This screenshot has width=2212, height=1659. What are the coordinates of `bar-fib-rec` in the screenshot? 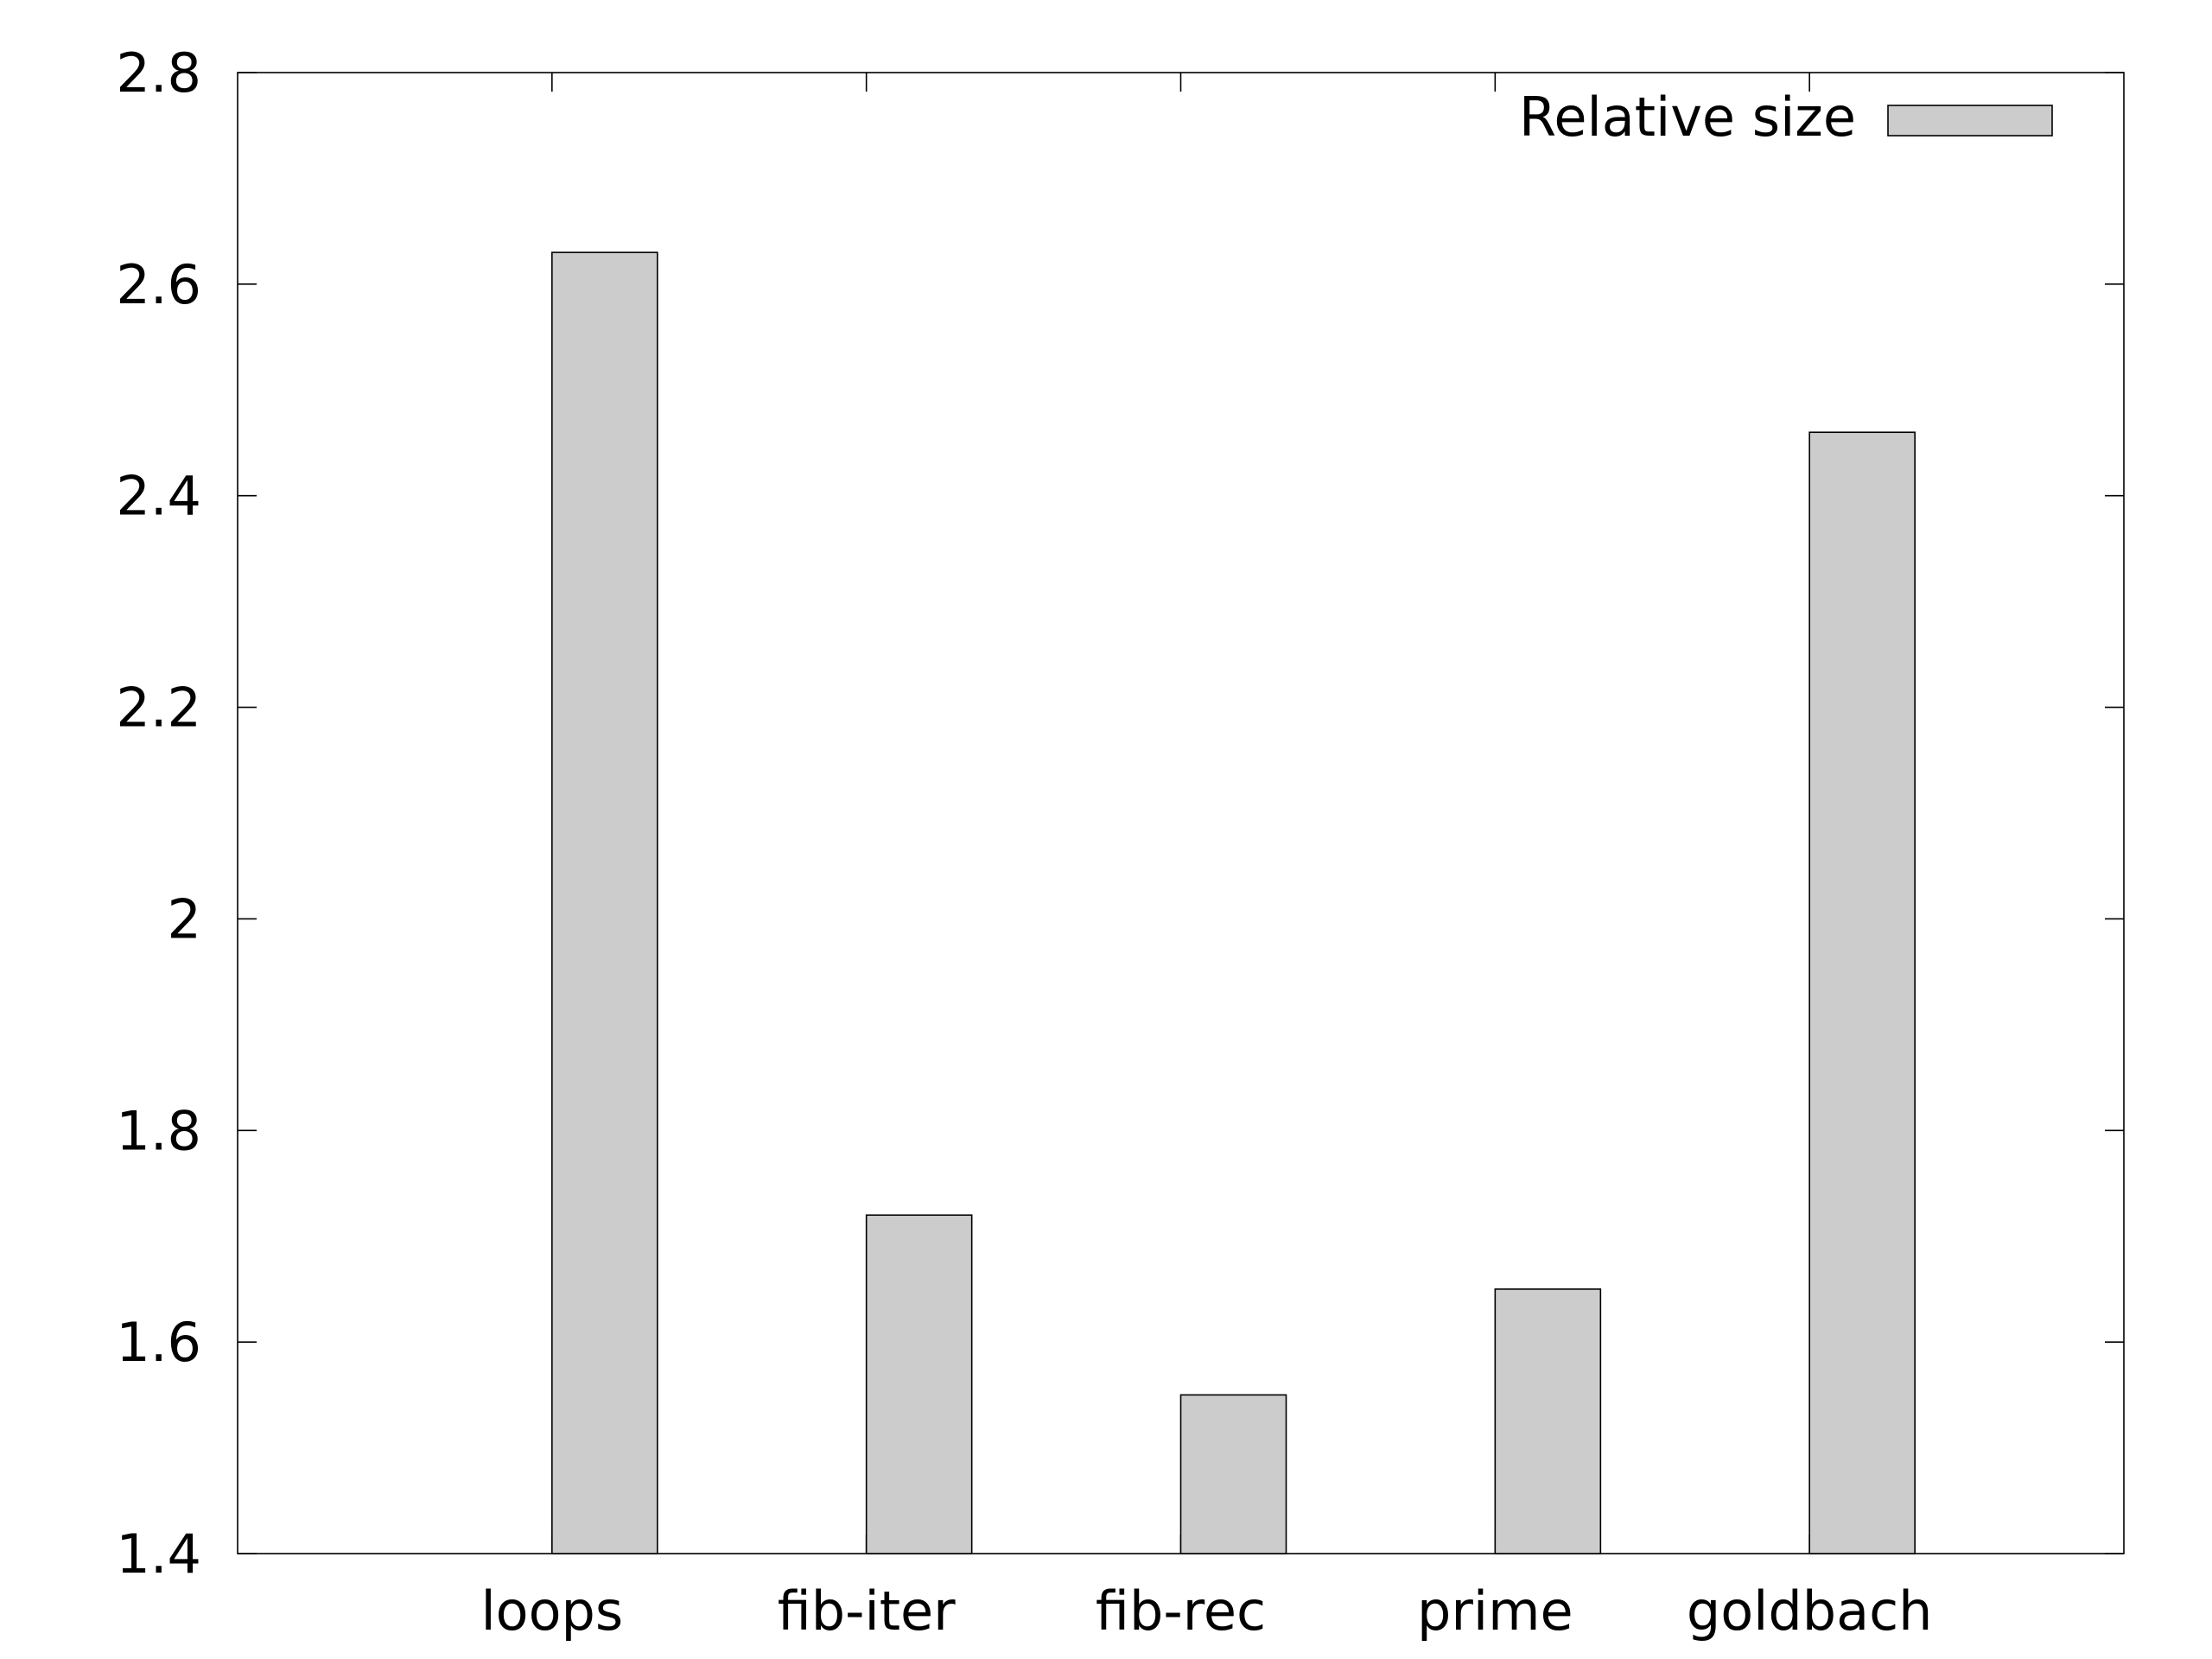 It's located at (1233, 1474).